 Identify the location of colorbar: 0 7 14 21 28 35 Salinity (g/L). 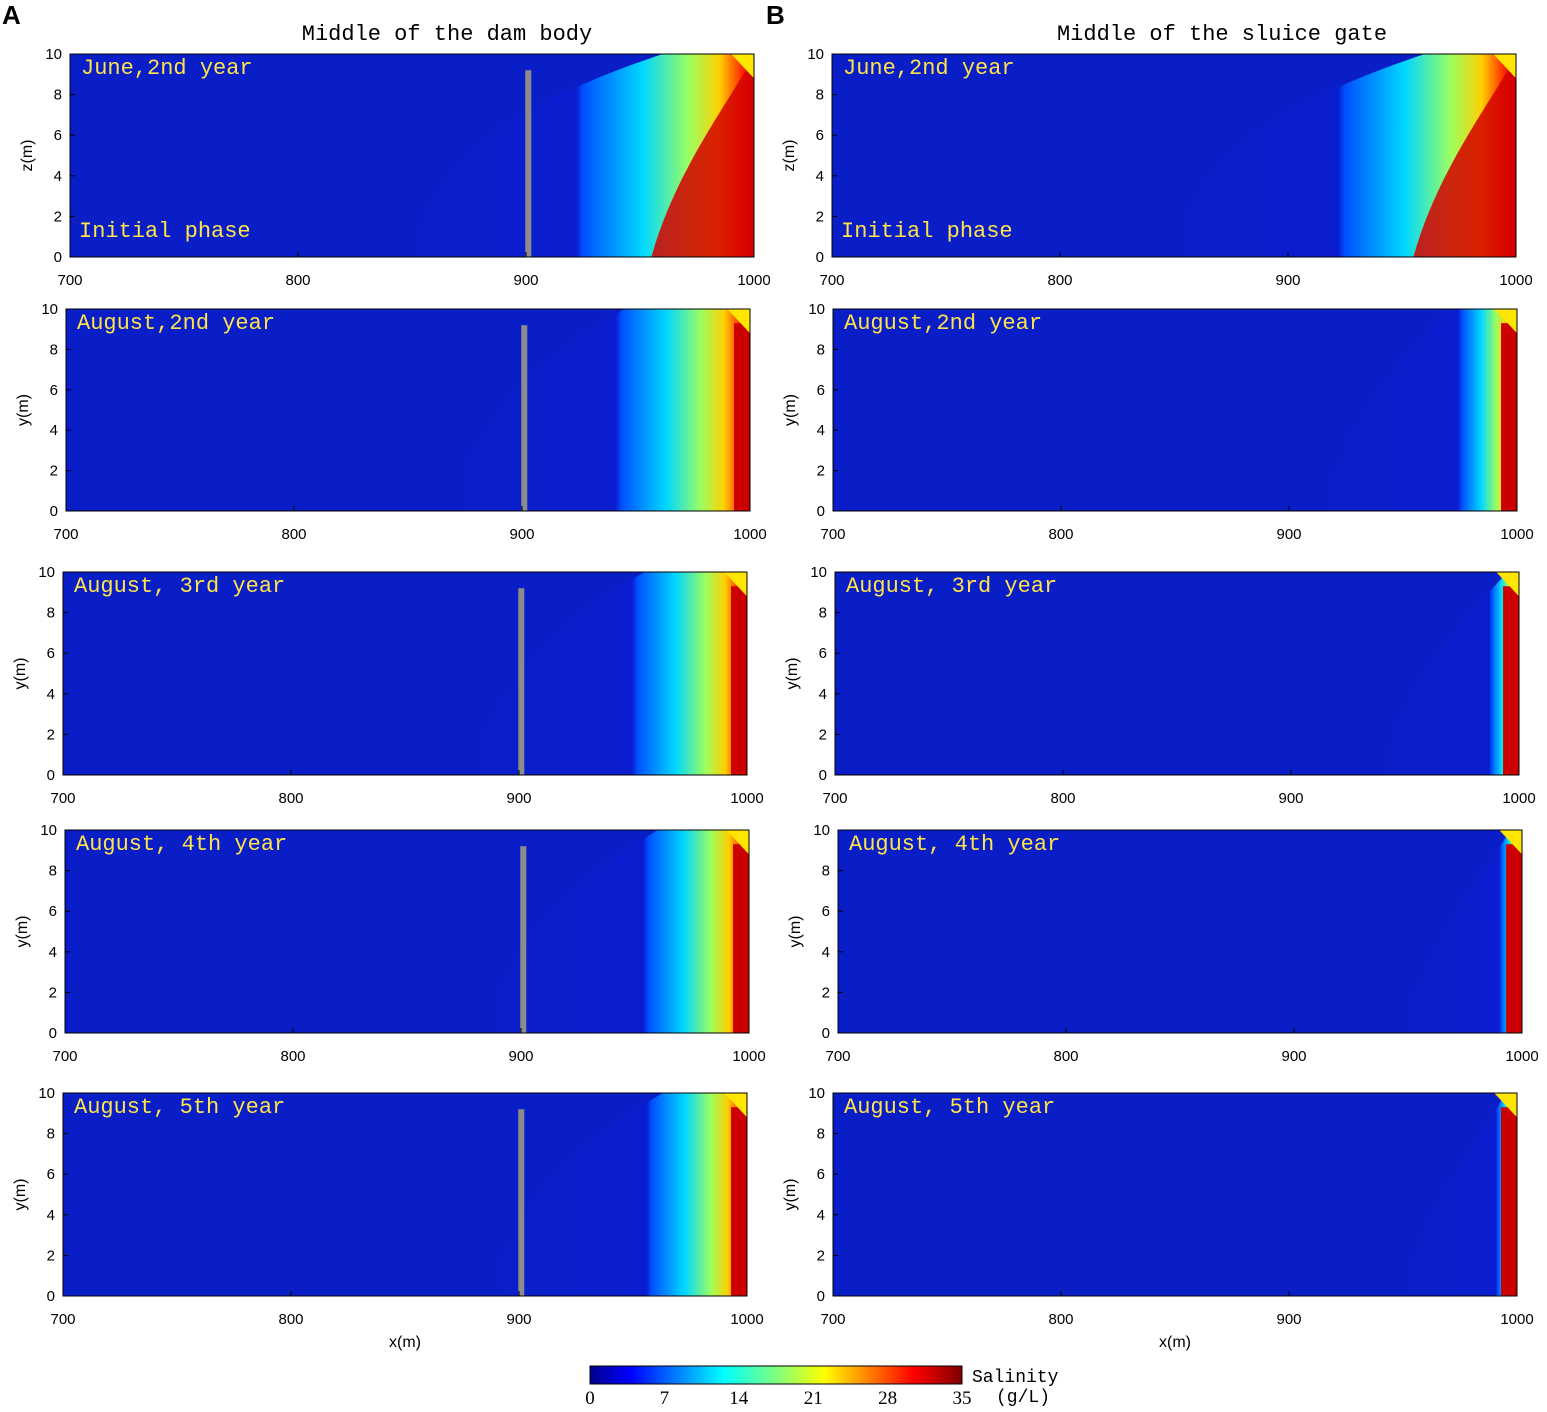
(822, 1387).